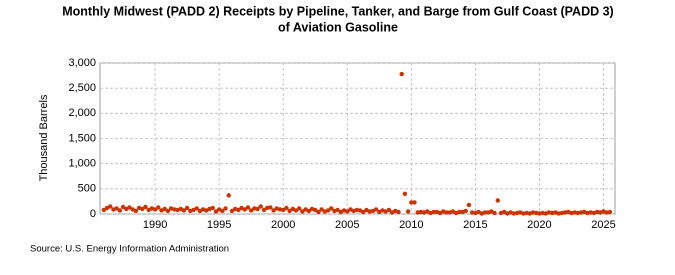  I want to click on x-tick-label: 1995, so click(219, 225).